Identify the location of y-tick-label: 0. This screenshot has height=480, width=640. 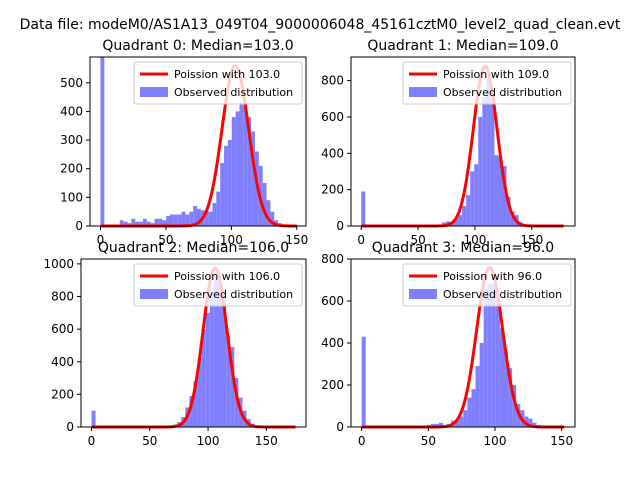
(340, 427).